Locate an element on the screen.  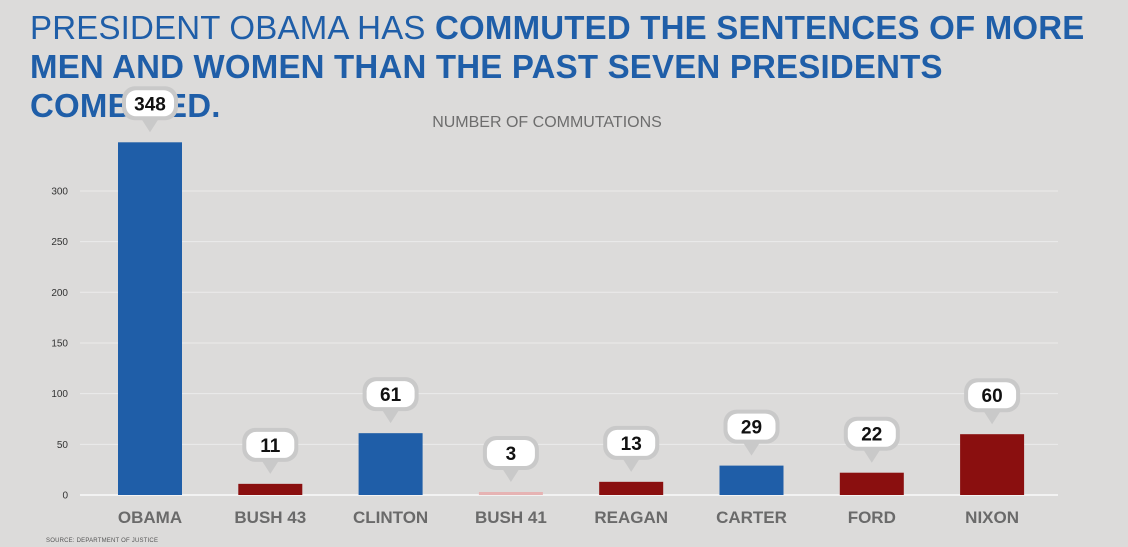
data-label: 61 is located at coordinates (391, 395).